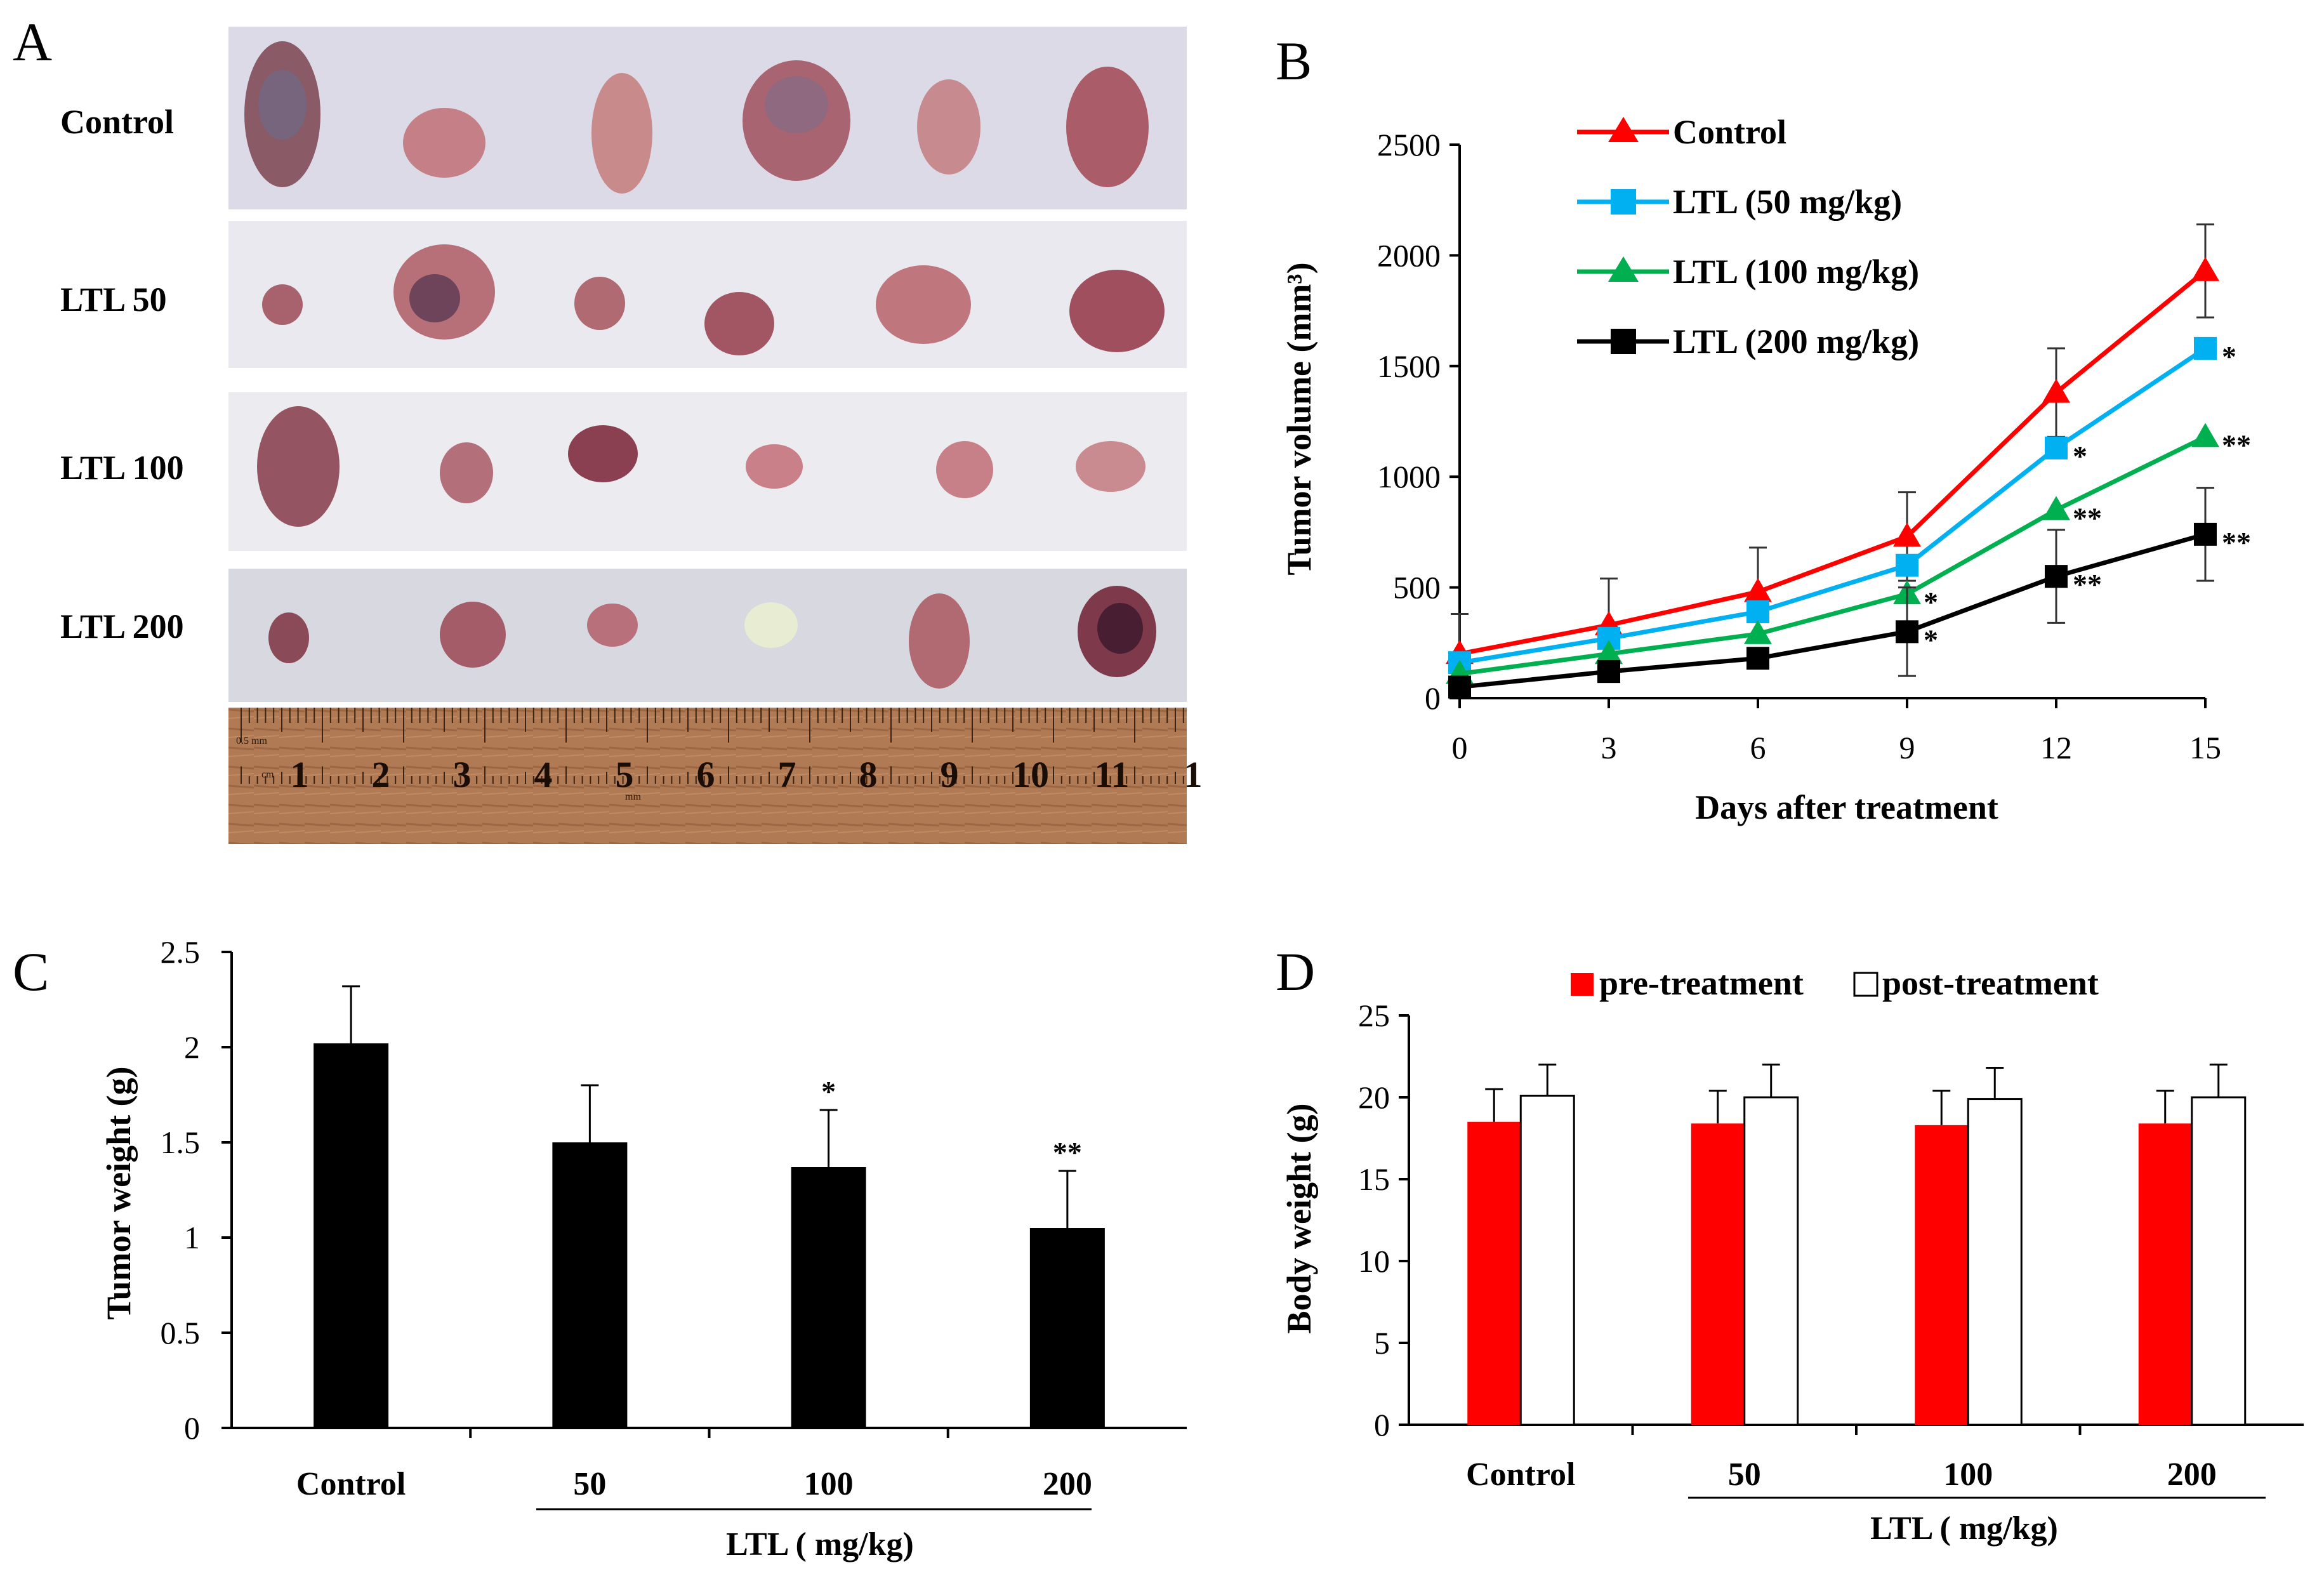 The image size is (2324, 1579). I want to click on y-tick-label: 5, so click(1382, 1343).